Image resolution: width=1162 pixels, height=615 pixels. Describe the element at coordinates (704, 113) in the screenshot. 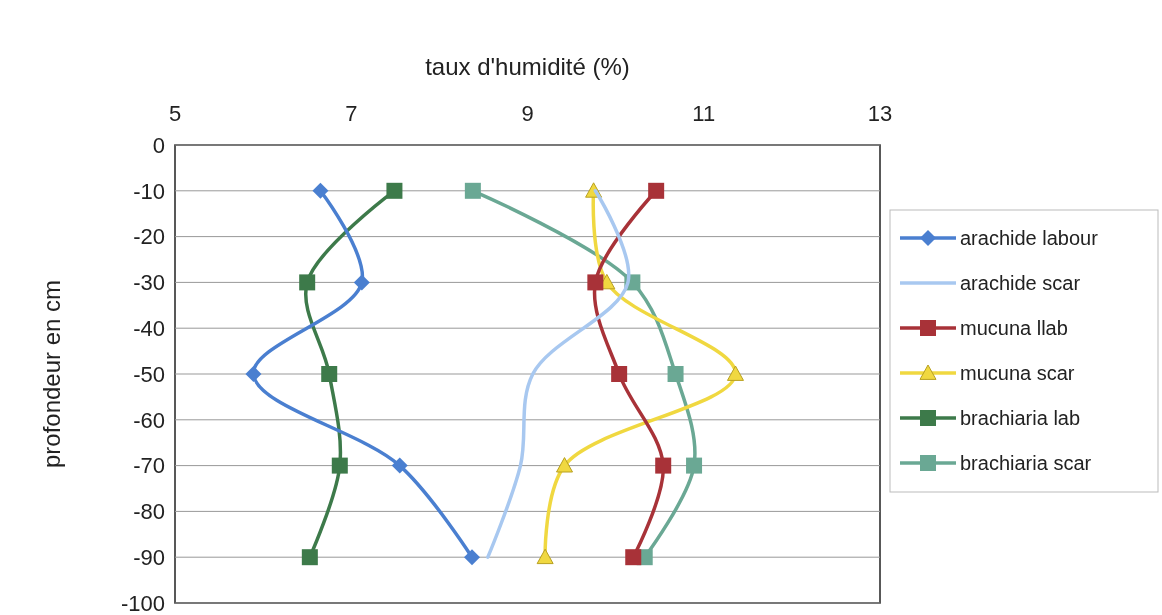

I see `x-tick-label: 11` at that location.